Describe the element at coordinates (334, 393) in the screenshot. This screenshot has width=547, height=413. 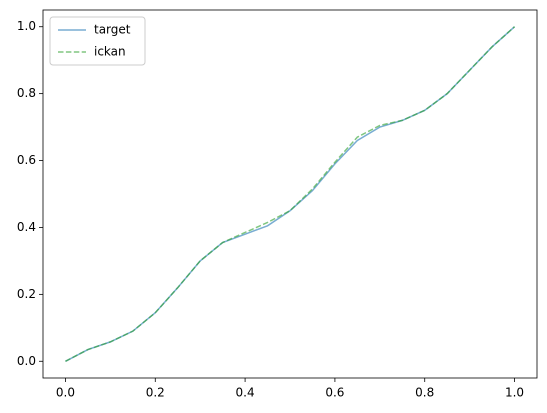
I see `x-tick-label: 0.6` at that location.